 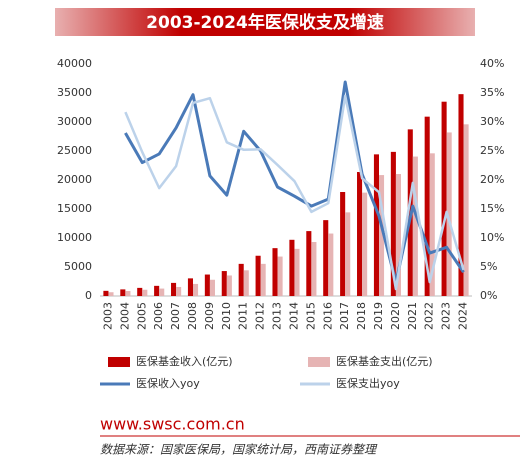 What do you see at coordinates (293, 316) in the screenshot?
I see `x-tick-label: 2014` at bounding box center [293, 316].